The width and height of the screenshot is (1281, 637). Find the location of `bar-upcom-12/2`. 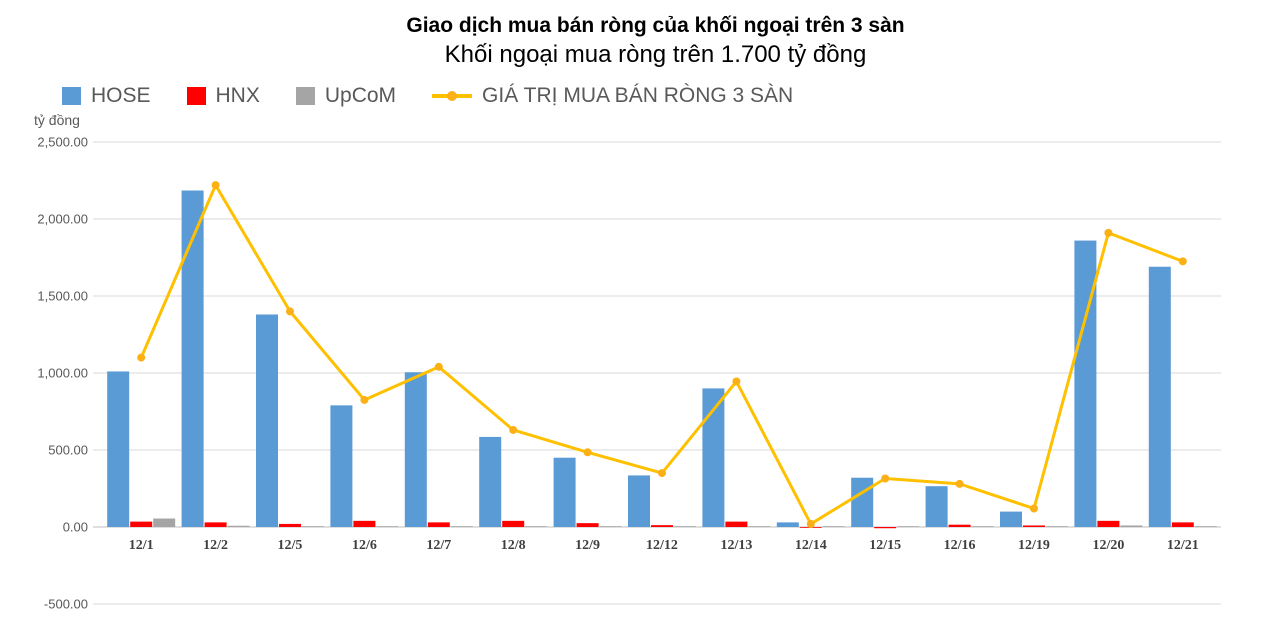

bar-upcom-12/2 is located at coordinates (238, 526).